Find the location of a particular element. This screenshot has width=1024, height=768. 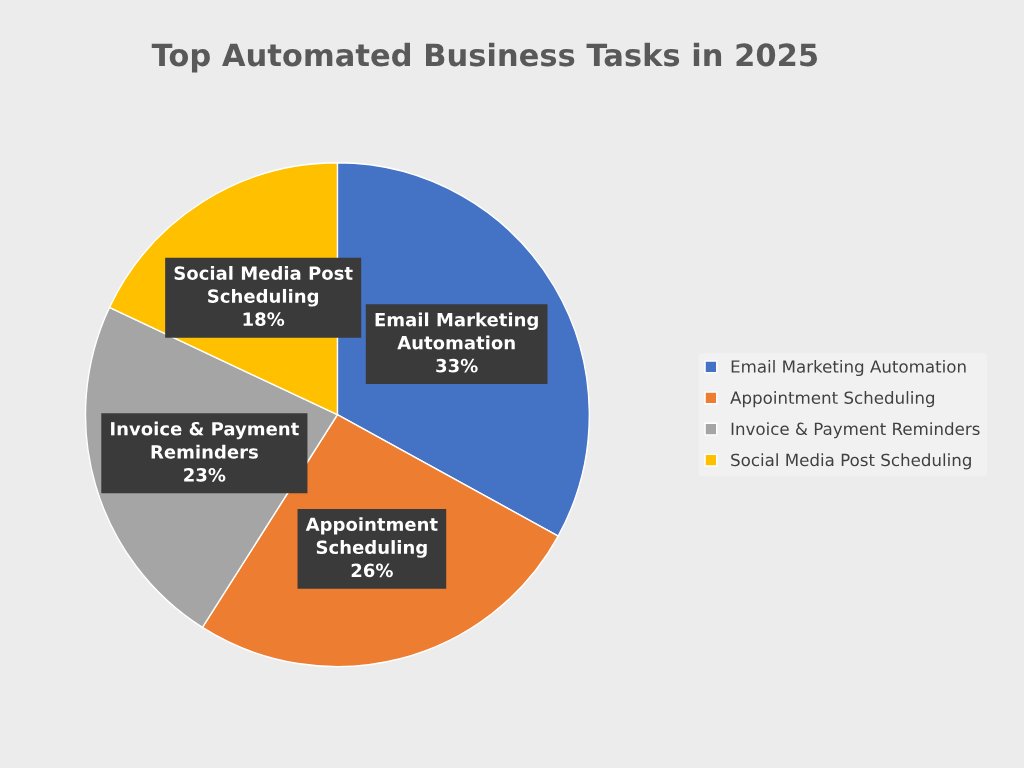

slice-label: Appointment Scheduling is located at coordinates (371, 537).